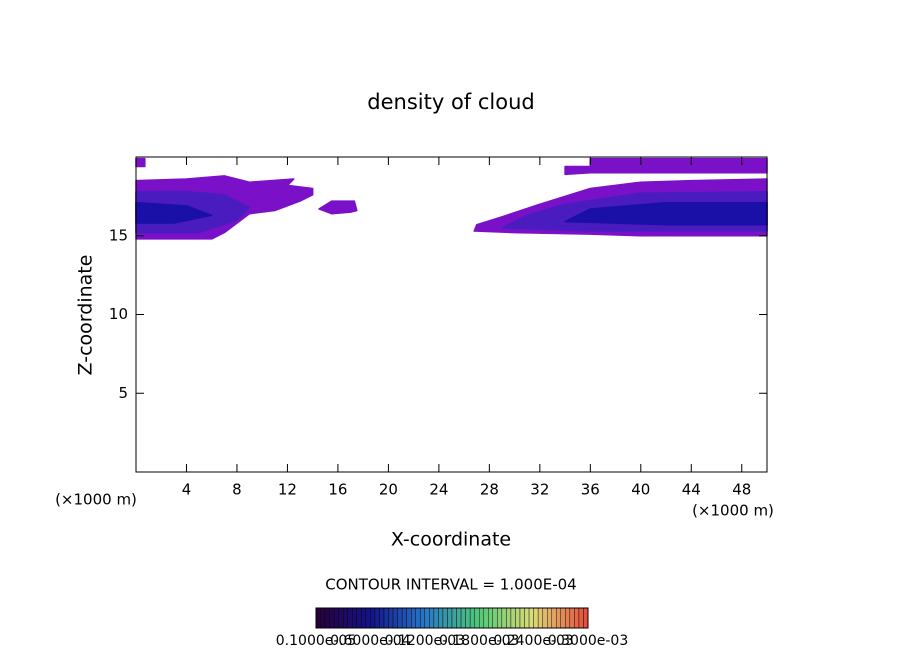  What do you see at coordinates (237, 490) in the screenshot?
I see `x-tick-label: 8` at bounding box center [237, 490].